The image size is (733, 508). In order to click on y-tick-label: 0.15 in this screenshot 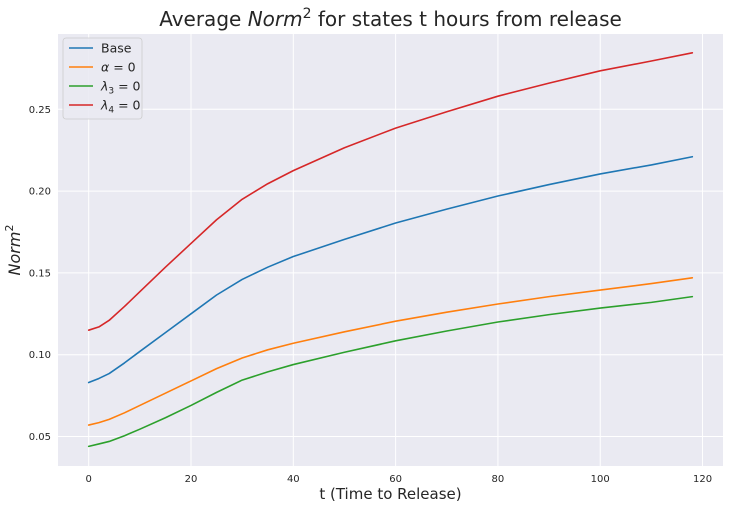, I will do `click(40, 273)`.